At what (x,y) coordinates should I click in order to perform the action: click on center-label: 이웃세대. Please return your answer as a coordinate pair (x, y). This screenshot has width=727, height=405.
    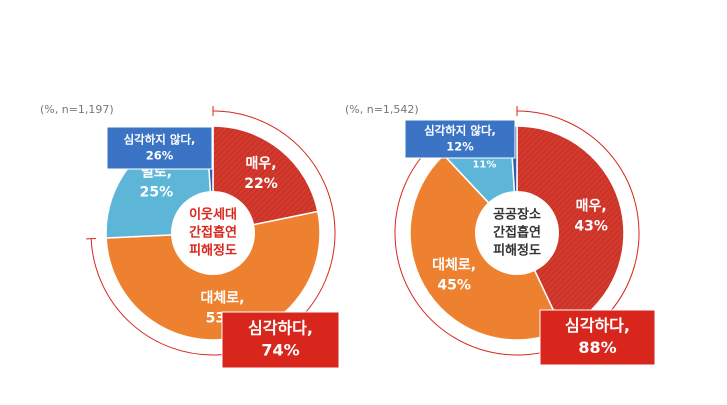
    Looking at the image, I should click on (213, 215).